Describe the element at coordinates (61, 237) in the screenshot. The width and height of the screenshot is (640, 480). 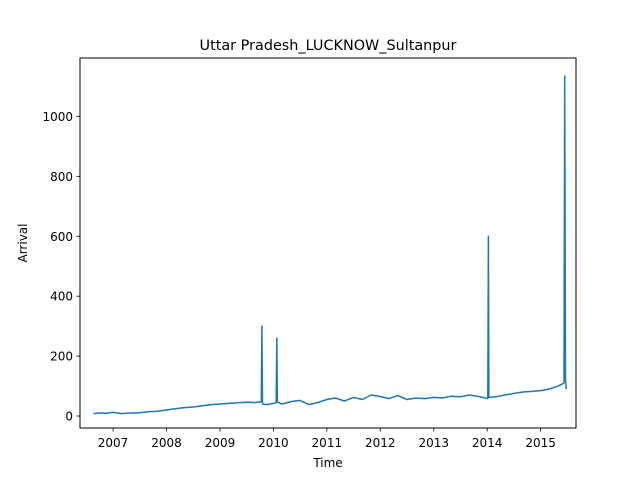
I see `y-tick-label: 600` at that location.